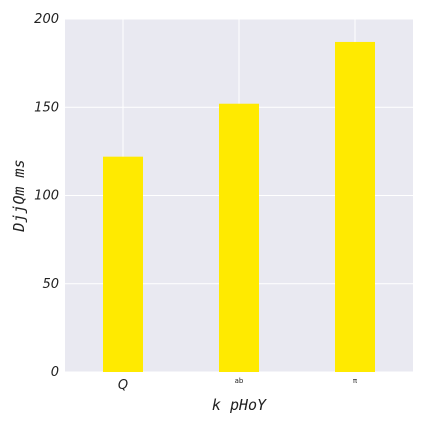 This screenshot has width=426, height=426. What do you see at coordinates (239, 405) in the screenshot?
I see `x-axis-label: k pHoY` at bounding box center [239, 405].